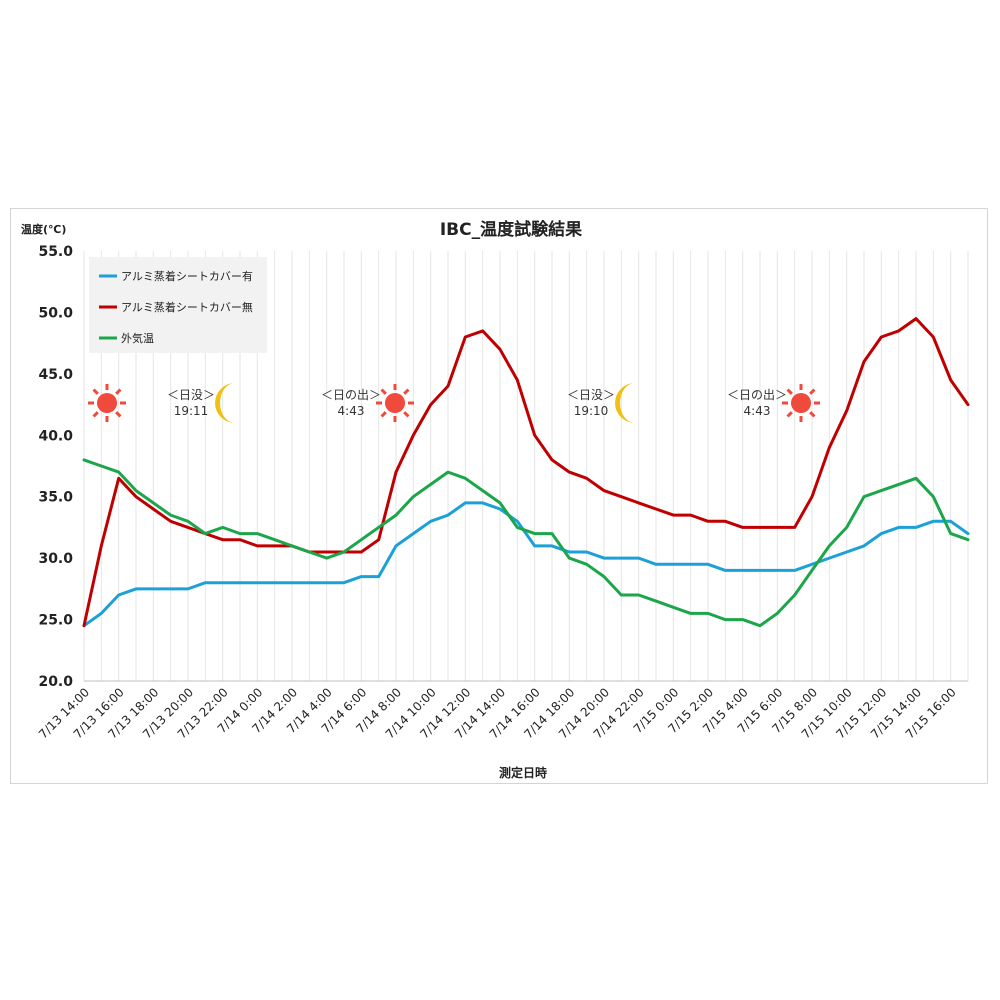  Describe the element at coordinates (55, 498) in the screenshot. I see `y-tick-label: 35.0` at that location.